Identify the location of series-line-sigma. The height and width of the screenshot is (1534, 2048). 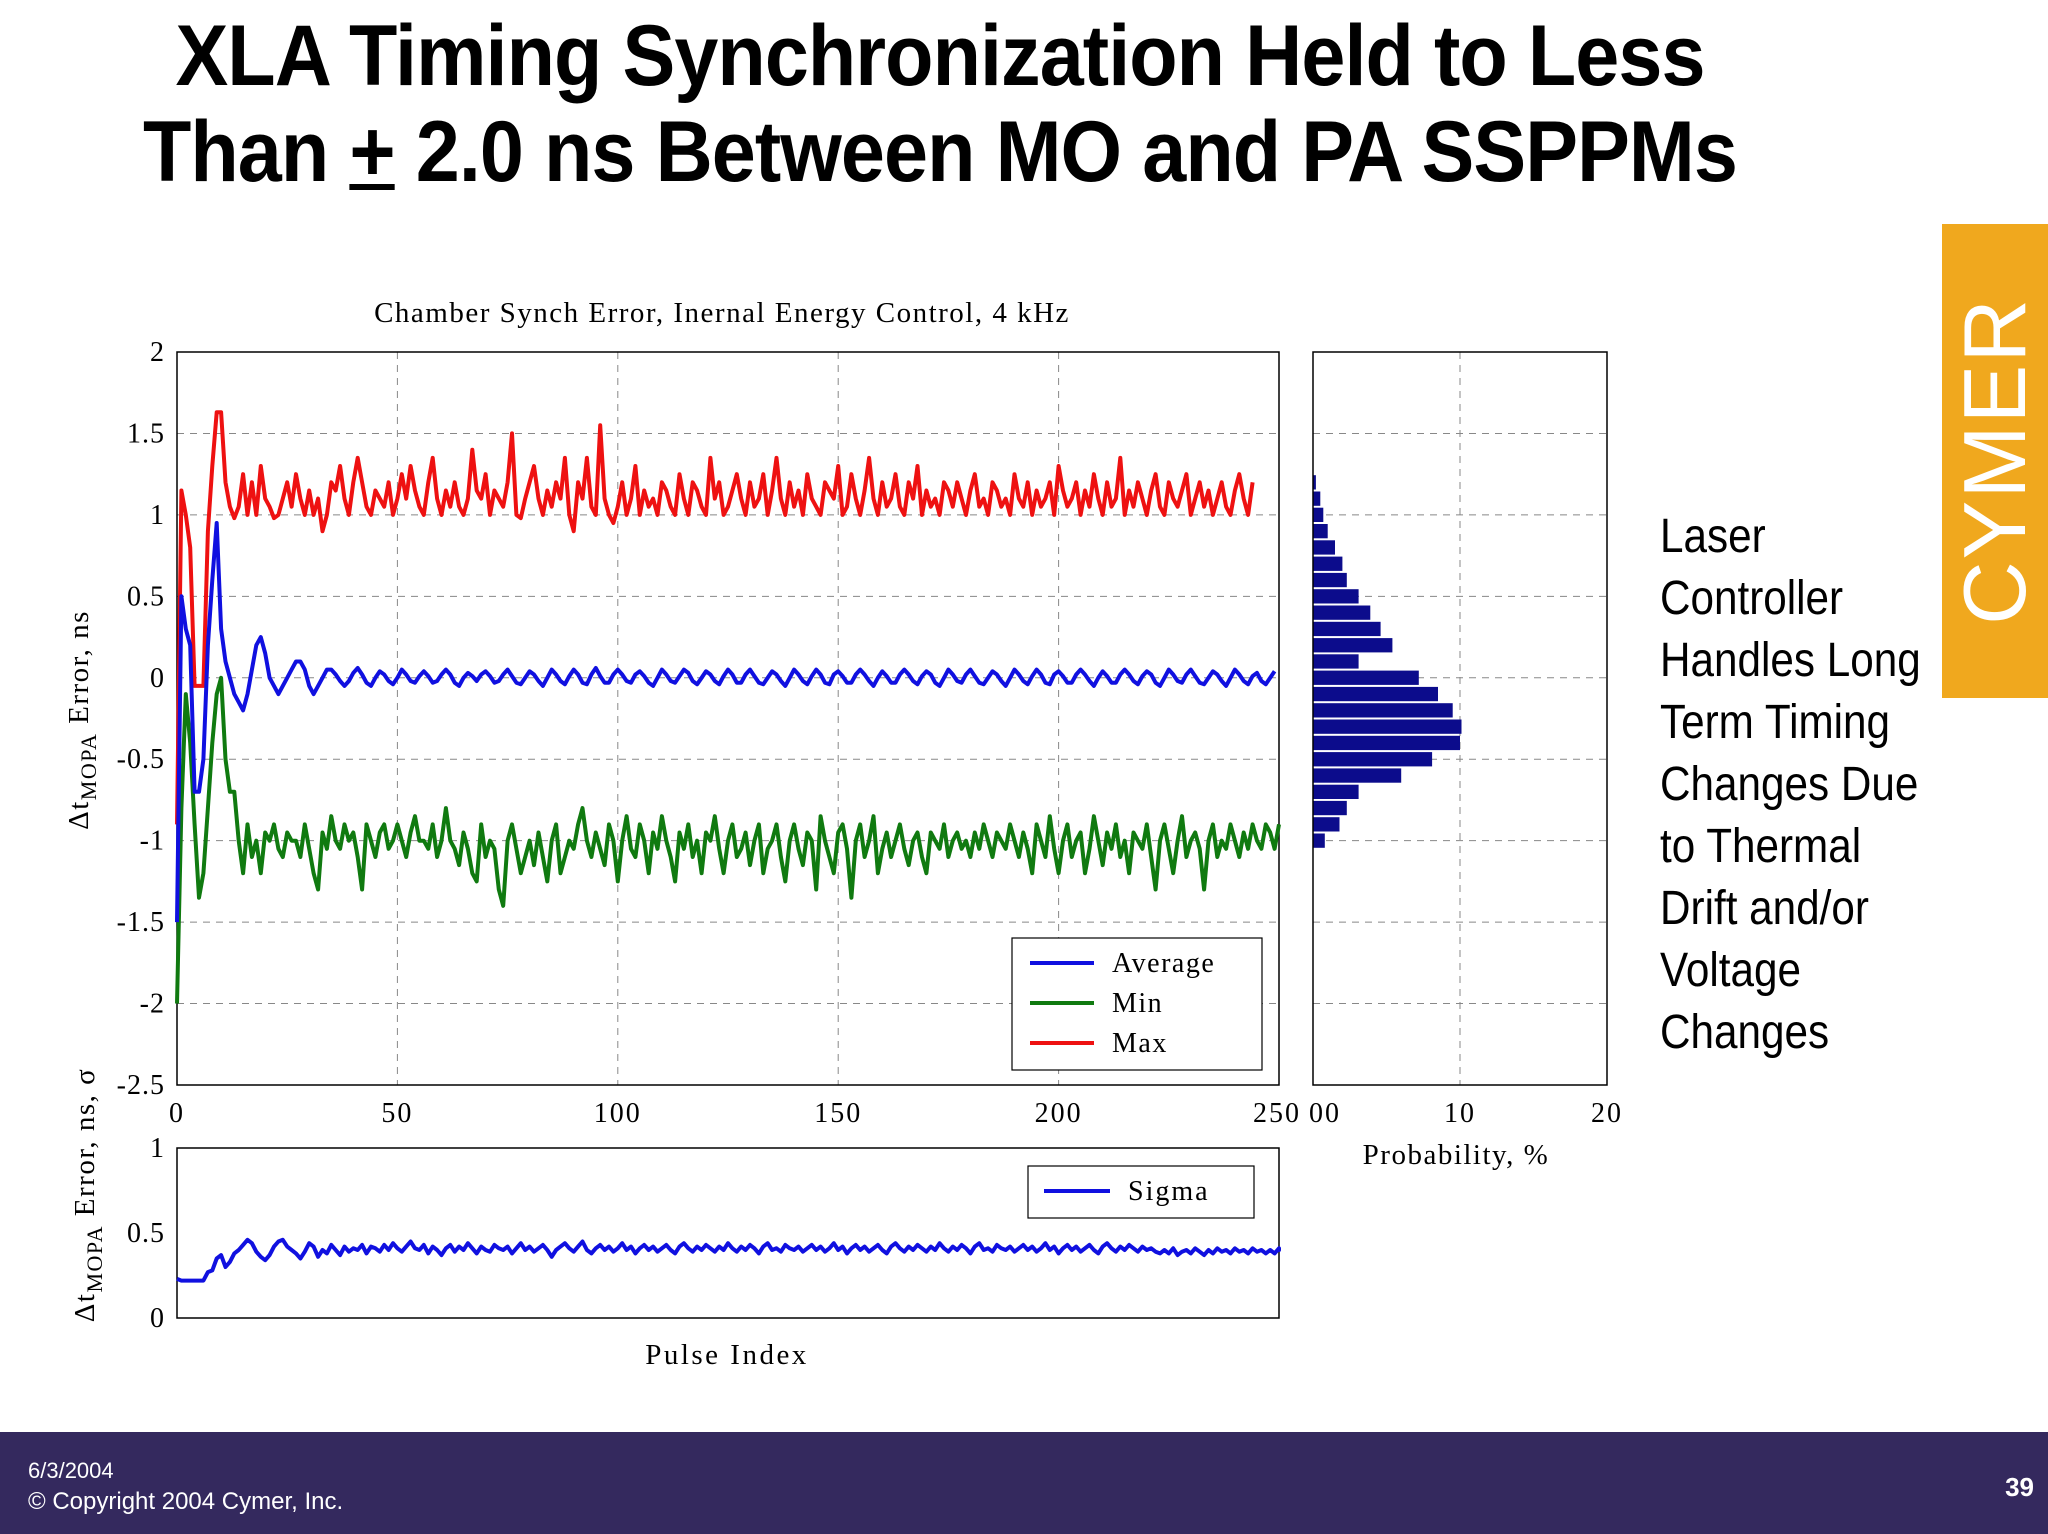
(728, 1260).